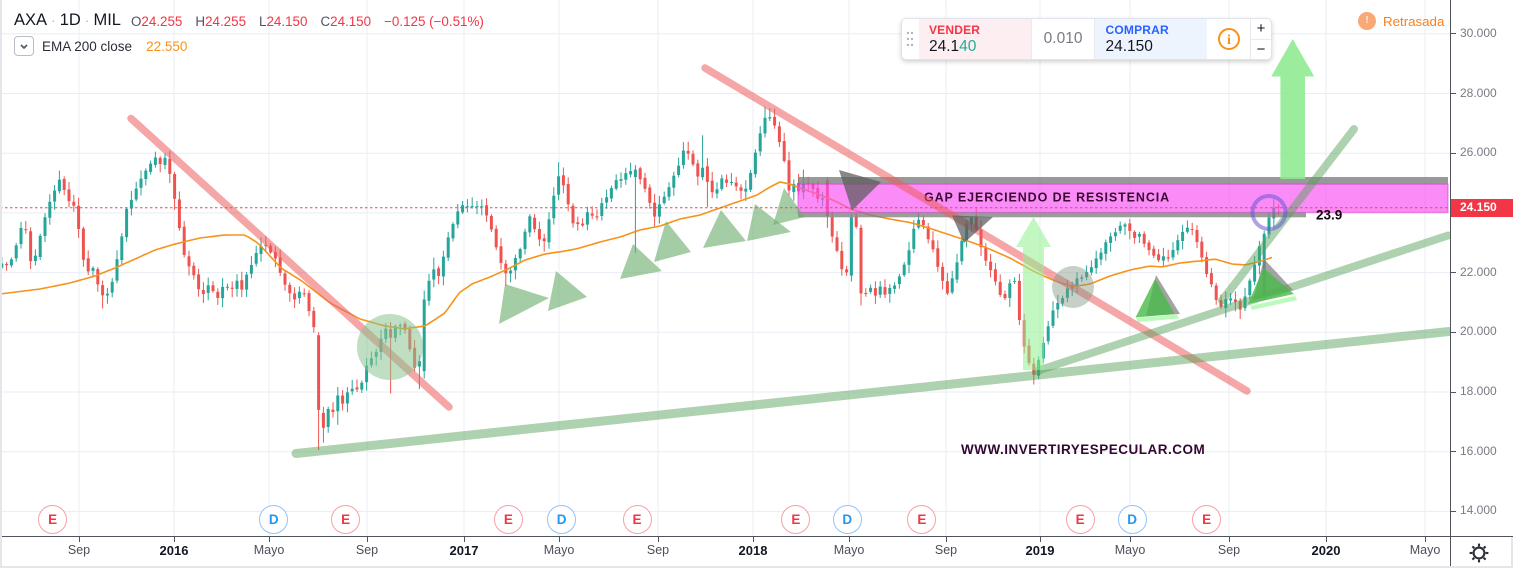 Image resolution: width=1513 pixels, height=568 pixels. What do you see at coordinates (1083, 449) in the screenshot?
I see `svg-text: WWW.INVERTIRYESPECULAR.COM` at bounding box center [1083, 449].